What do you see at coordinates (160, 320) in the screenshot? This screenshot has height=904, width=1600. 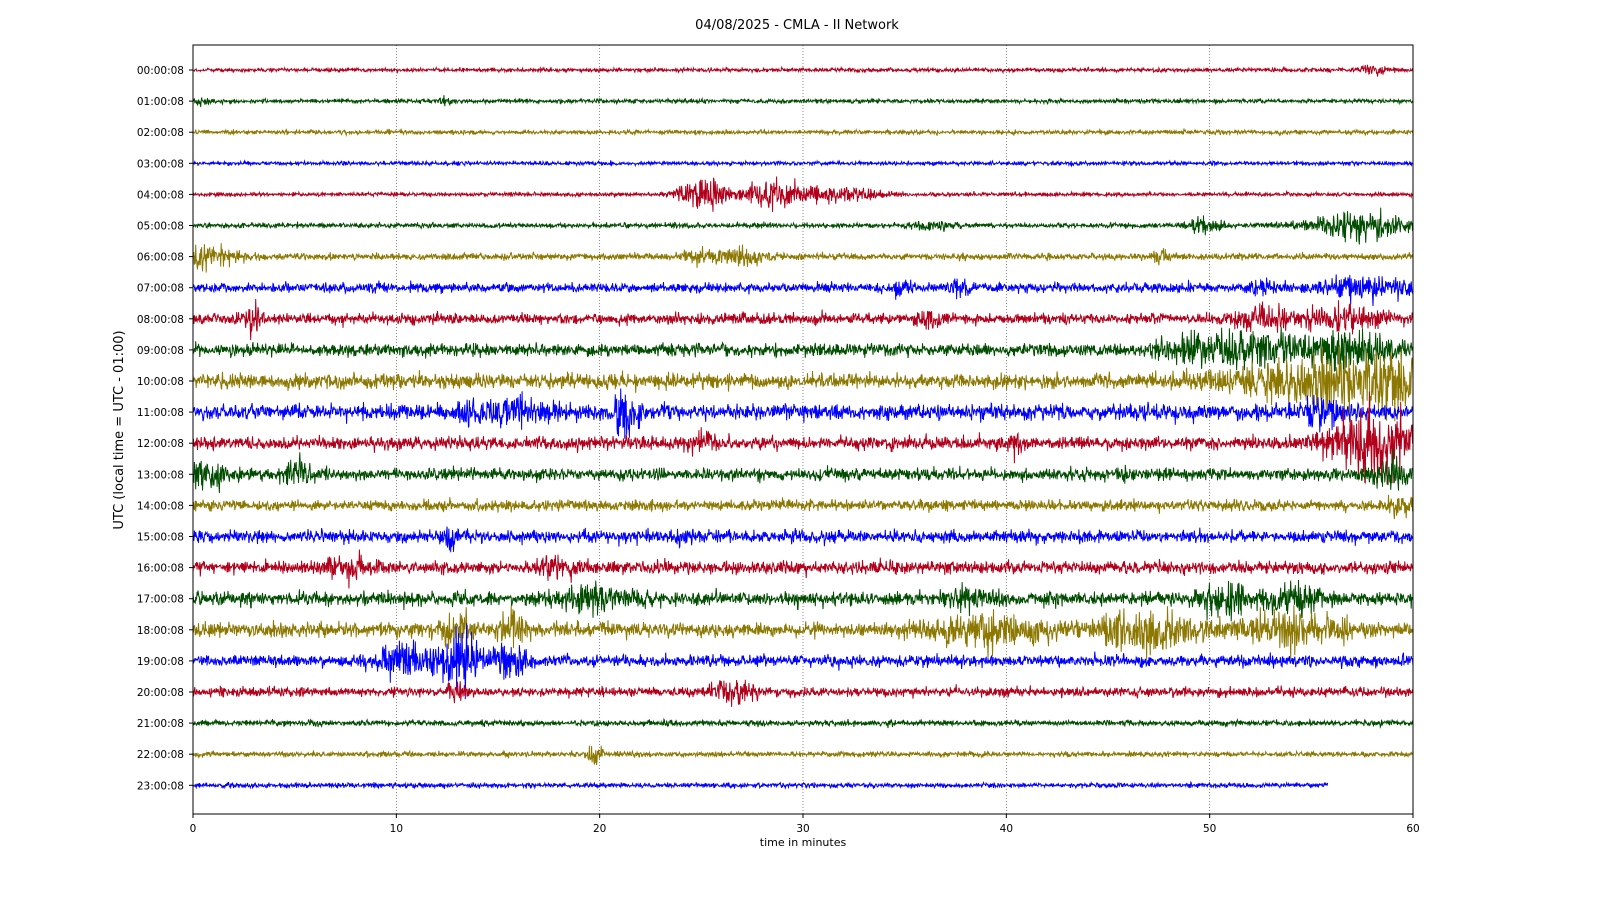 I see `y-tick-label: 08:00:08` at bounding box center [160, 320].